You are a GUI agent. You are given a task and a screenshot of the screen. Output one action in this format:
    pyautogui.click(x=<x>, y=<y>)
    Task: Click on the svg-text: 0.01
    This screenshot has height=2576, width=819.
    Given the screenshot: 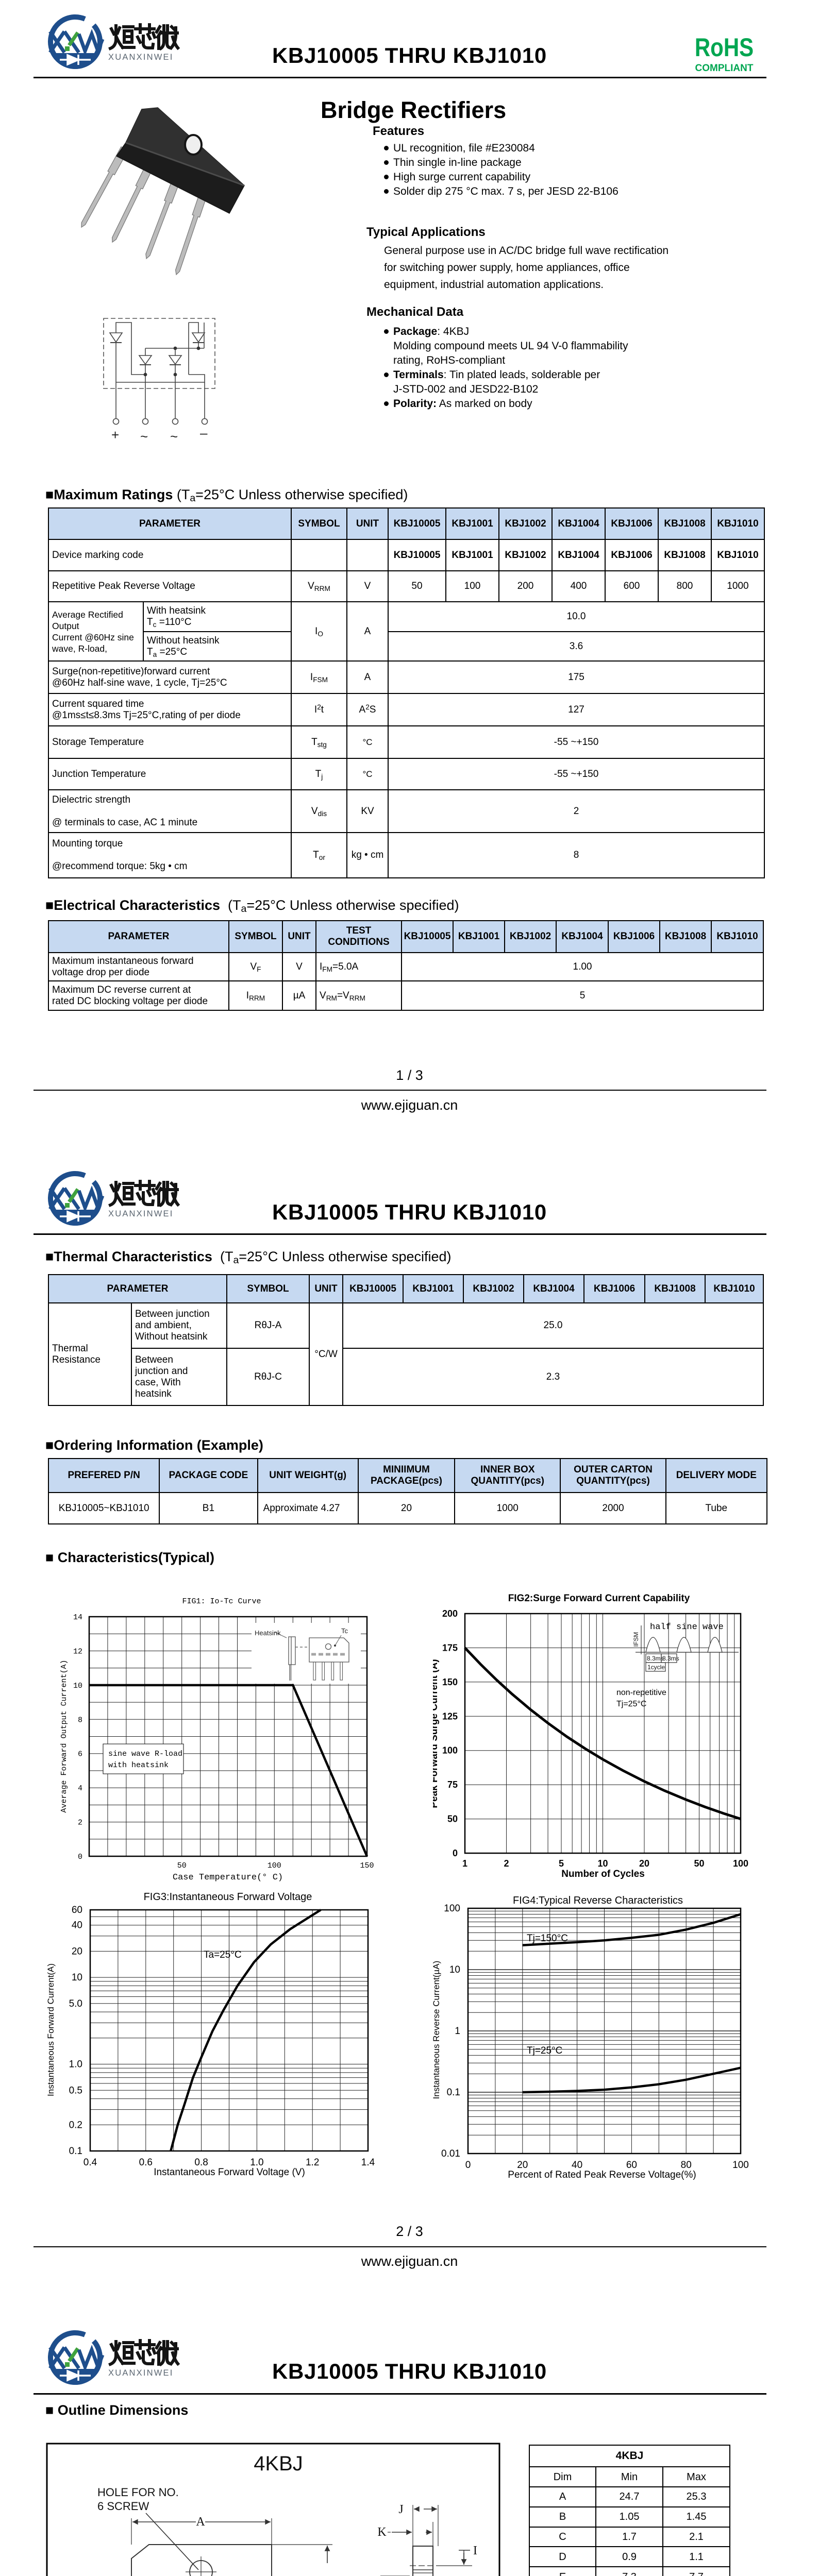 What is the action you would take?
    pyautogui.click(x=450, y=2153)
    